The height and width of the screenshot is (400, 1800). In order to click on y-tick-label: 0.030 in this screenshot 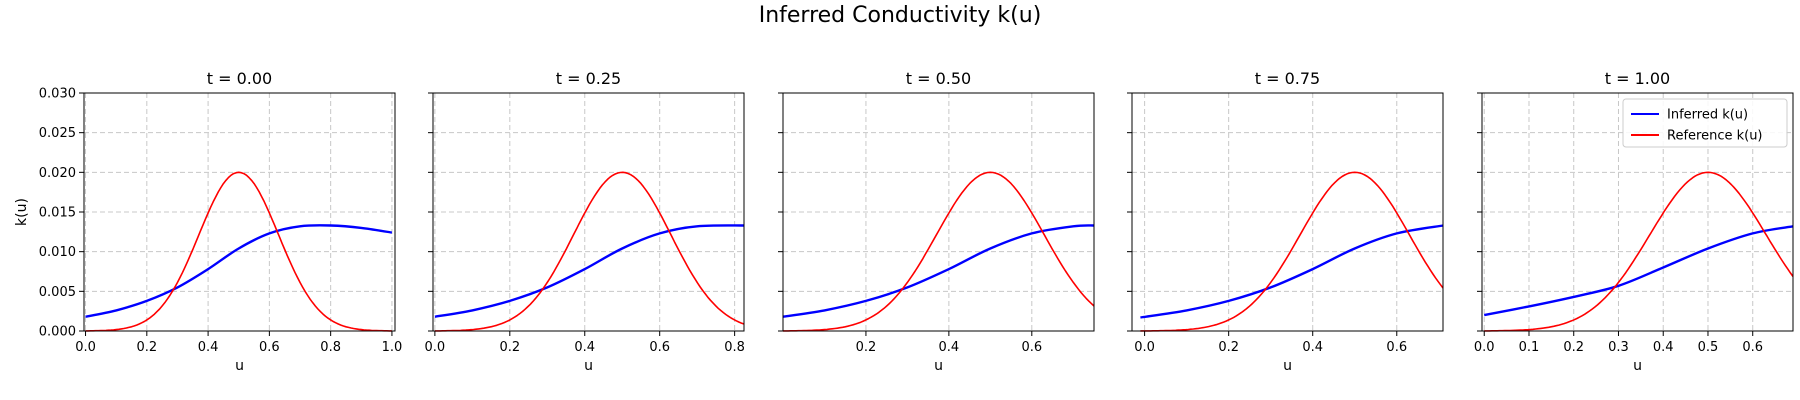, I will do `click(57, 94)`.